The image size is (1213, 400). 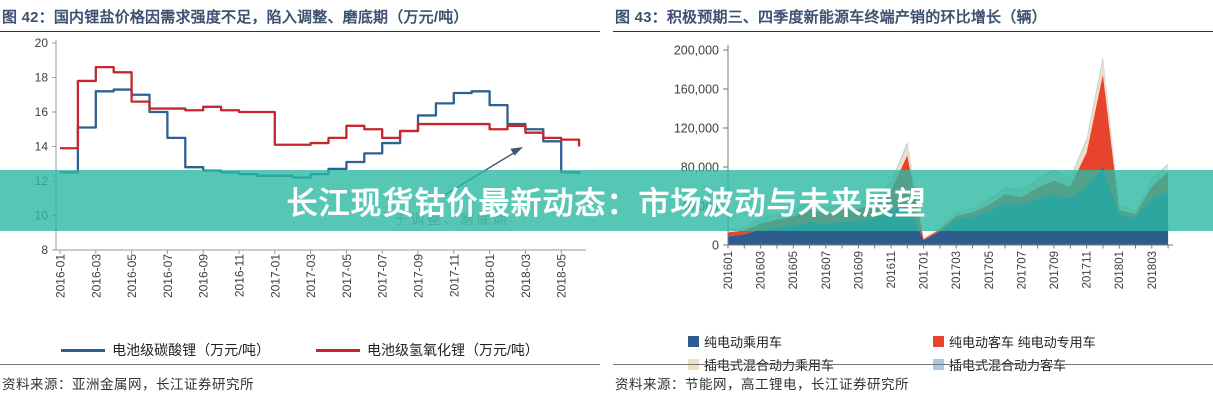 I want to click on source-note: 资料来源：节能网，高工锂电，长江证券研究所, so click(x=762, y=384).